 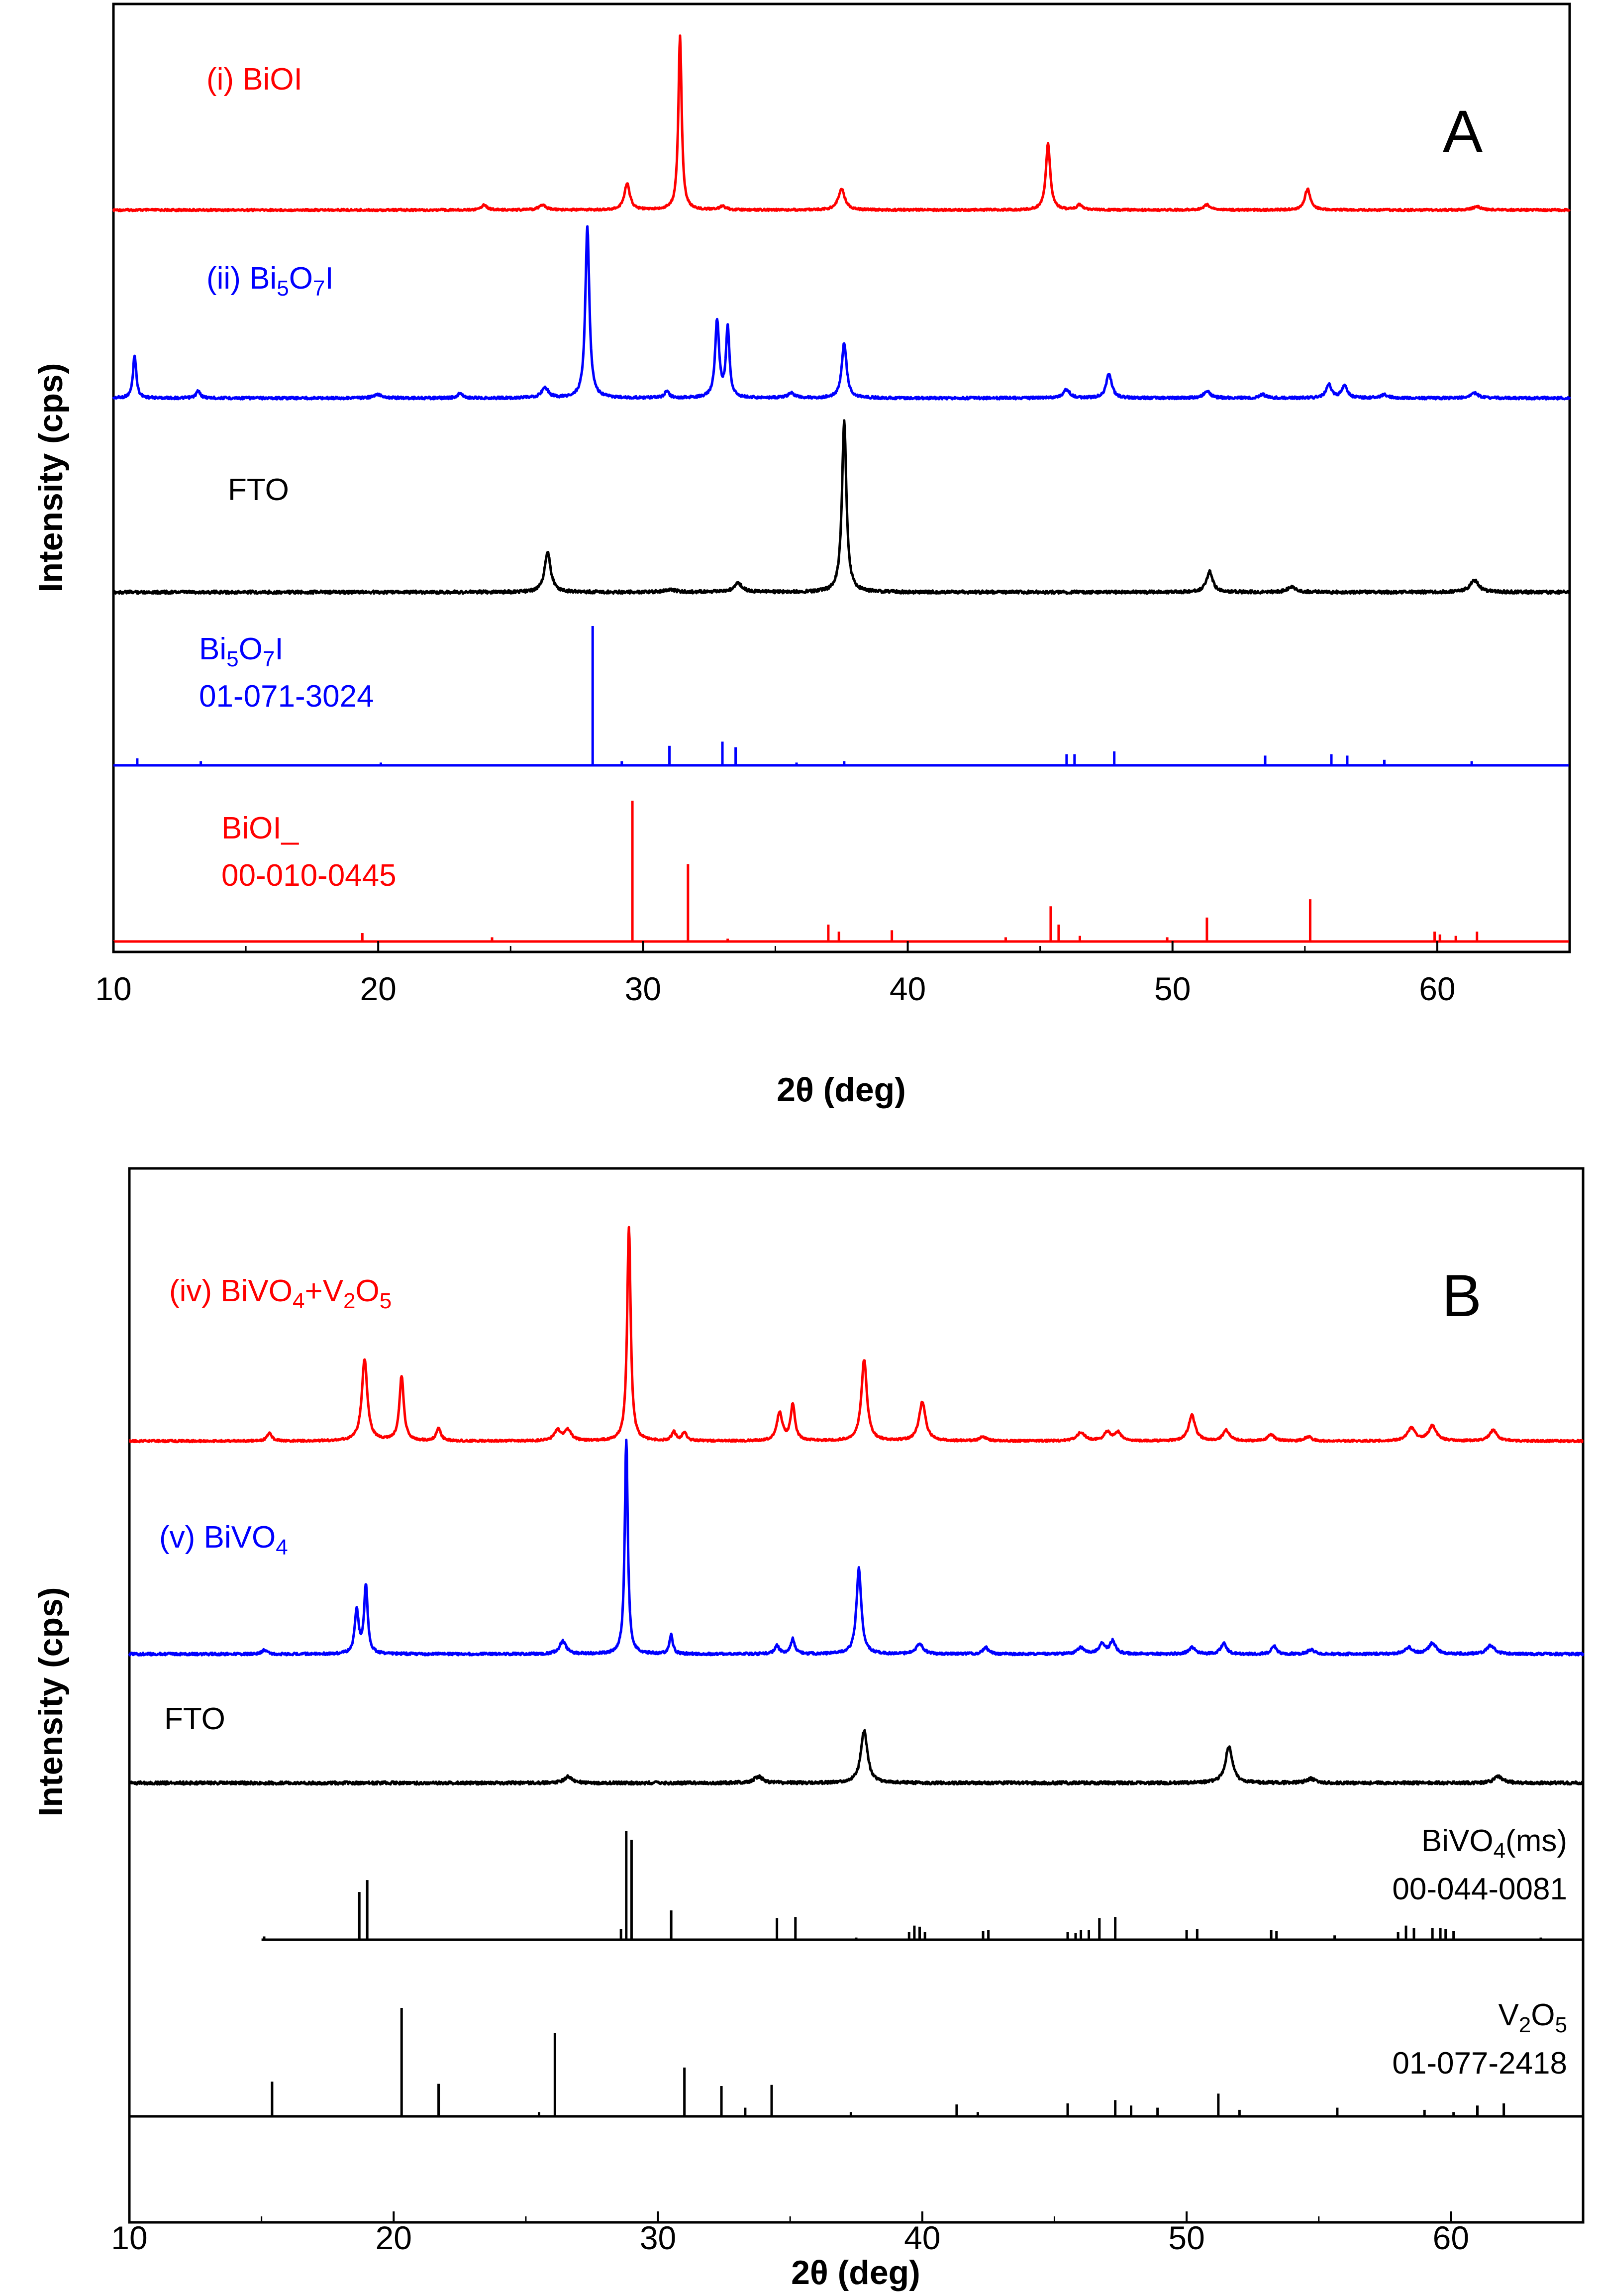 What do you see at coordinates (129, 2237) in the screenshot?
I see `panel-b-xtick-label-10: 10` at bounding box center [129, 2237].